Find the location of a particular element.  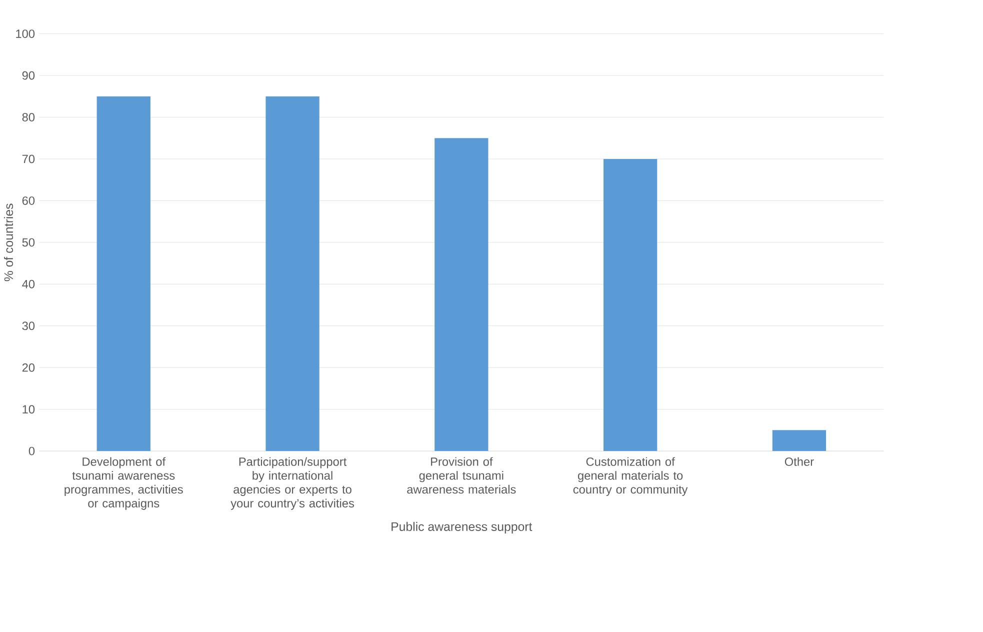

y-tick-label: 0 is located at coordinates (31, 451).